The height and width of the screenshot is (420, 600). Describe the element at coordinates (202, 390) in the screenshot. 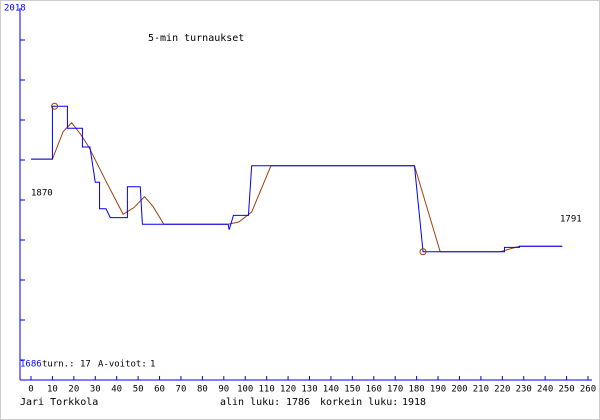

I see `x-tick-label: 80` at that location.